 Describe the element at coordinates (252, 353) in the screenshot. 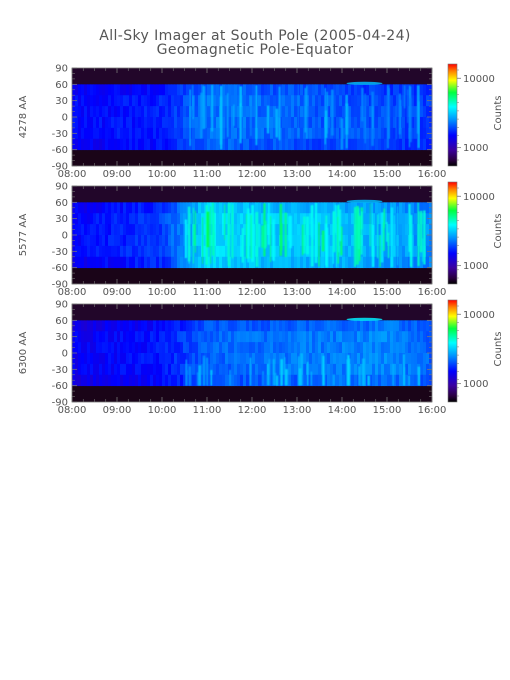

I see `heatmap-cells` at that location.